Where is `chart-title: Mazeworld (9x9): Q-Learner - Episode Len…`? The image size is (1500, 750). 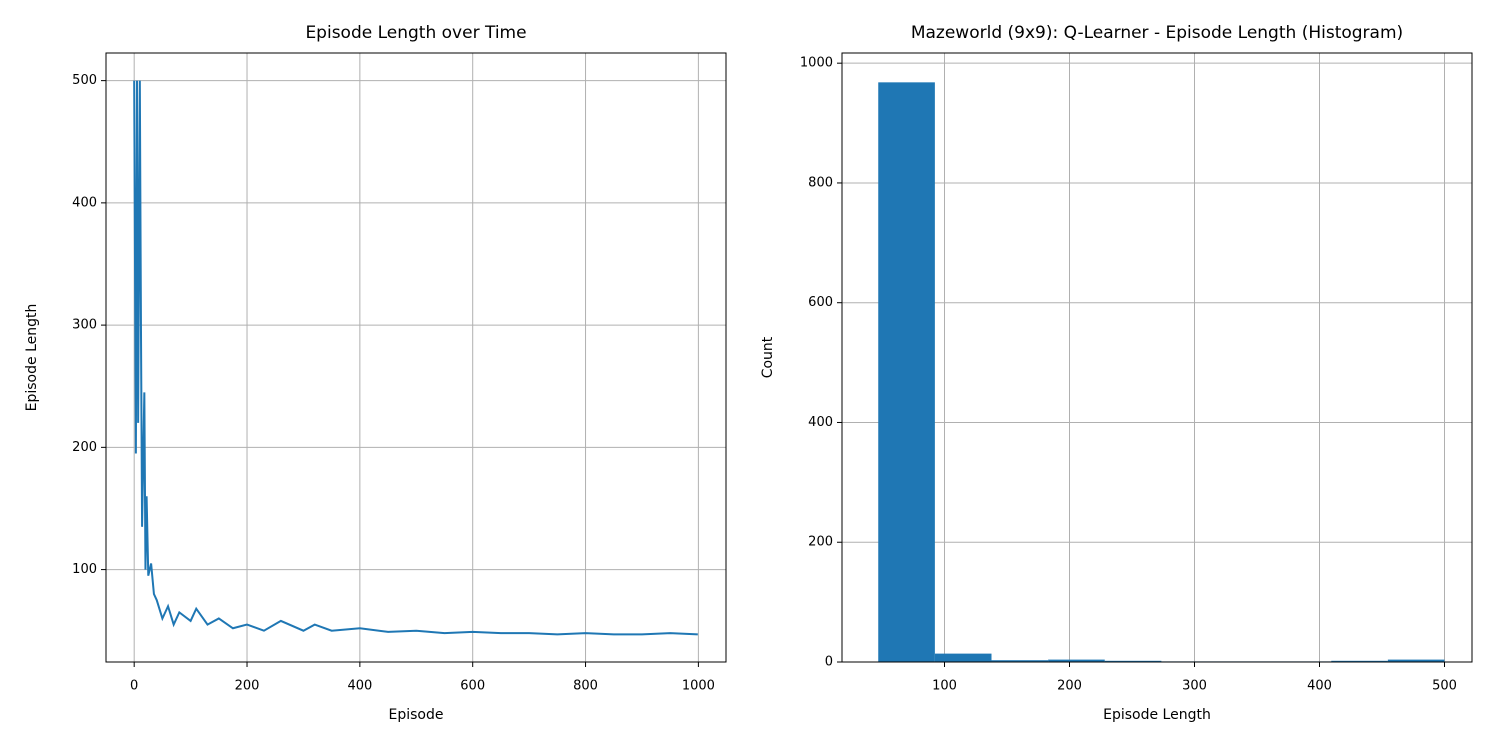
chart-title: Mazeworld (9x9): Q-Learner - Episode Len… is located at coordinates (1157, 33).